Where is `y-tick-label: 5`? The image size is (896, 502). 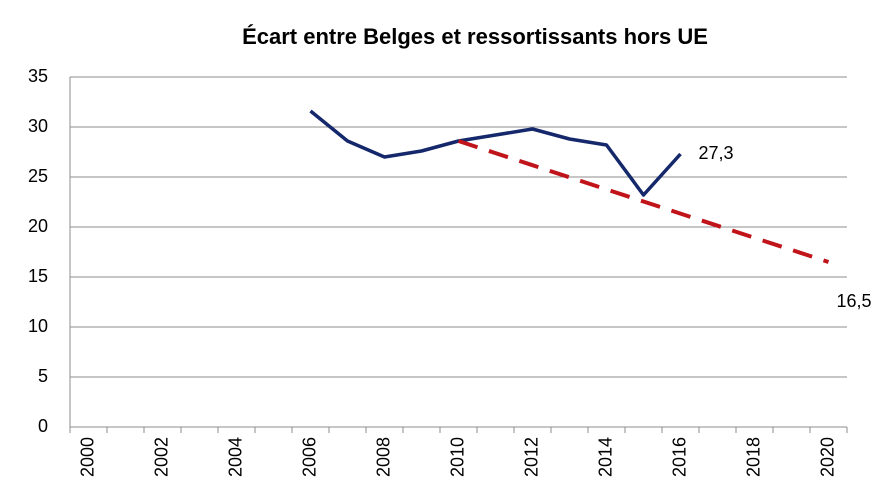
y-tick-label: 5 is located at coordinates (43, 376).